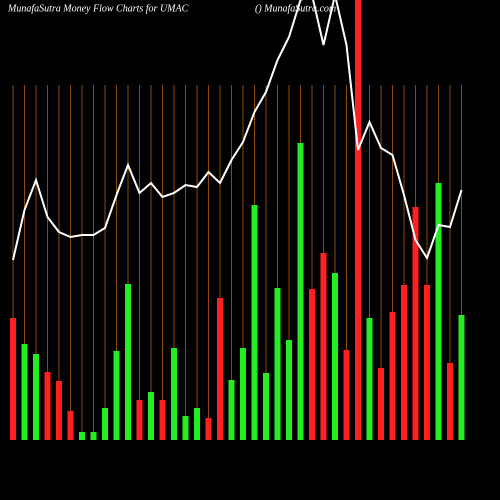 This screenshot has height=500, width=500. What do you see at coordinates (98, 8) in the screenshot?
I see `chart-title: MunafaSutra Money Flow Charts for UMAC` at bounding box center [98, 8].